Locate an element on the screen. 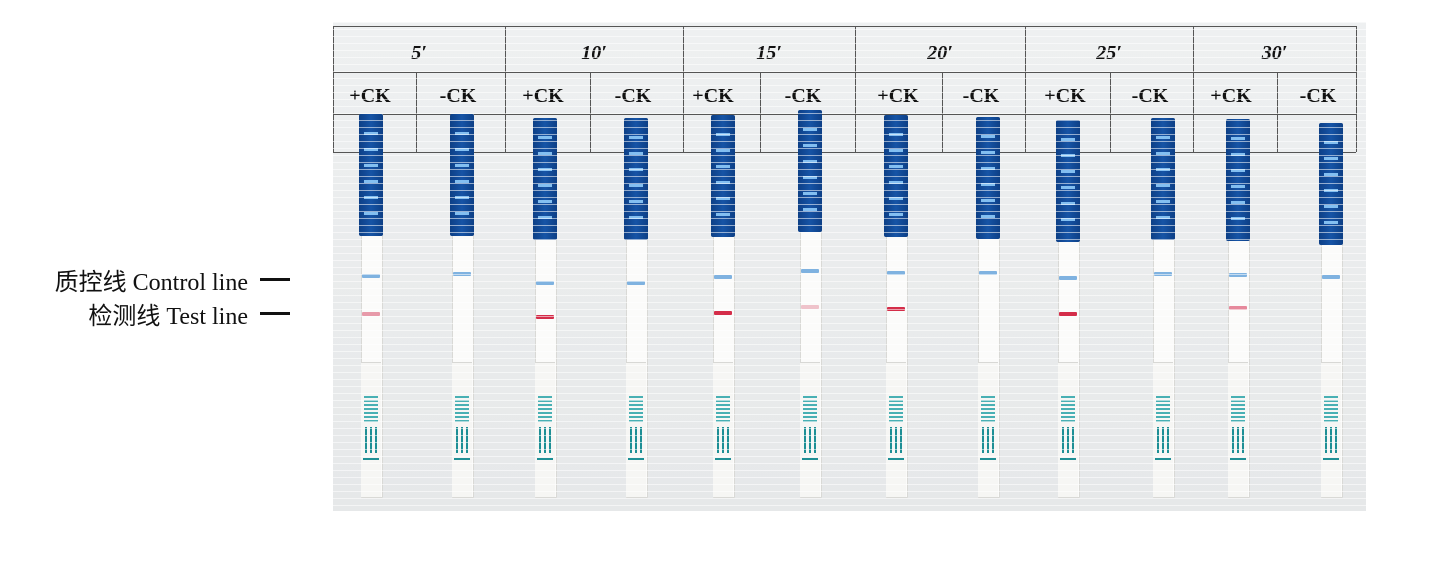 Image resolution: width=1445 pixels, height=564 pixels. time-label: 20′ is located at coordinates (940, 53).